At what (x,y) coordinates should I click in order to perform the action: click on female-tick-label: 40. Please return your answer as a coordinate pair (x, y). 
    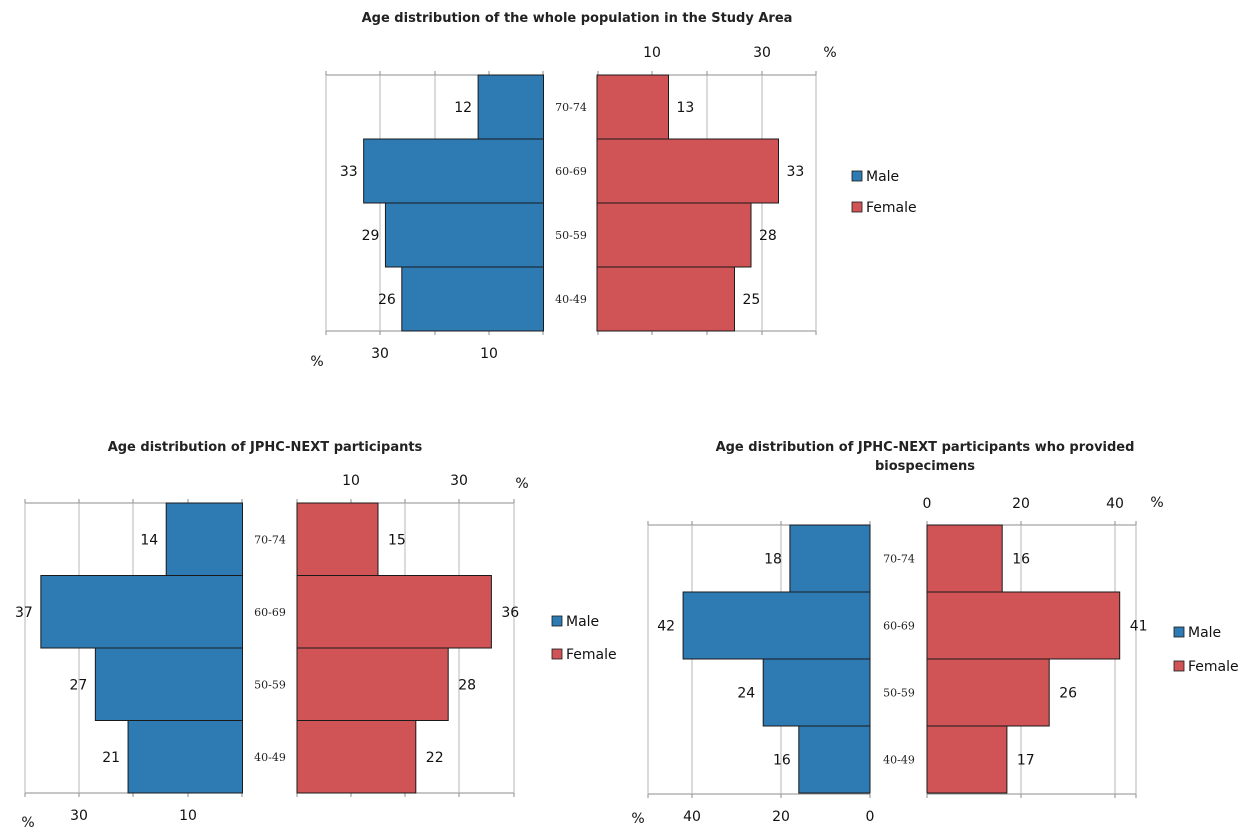
    Looking at the image, I should click on (1115, 504).